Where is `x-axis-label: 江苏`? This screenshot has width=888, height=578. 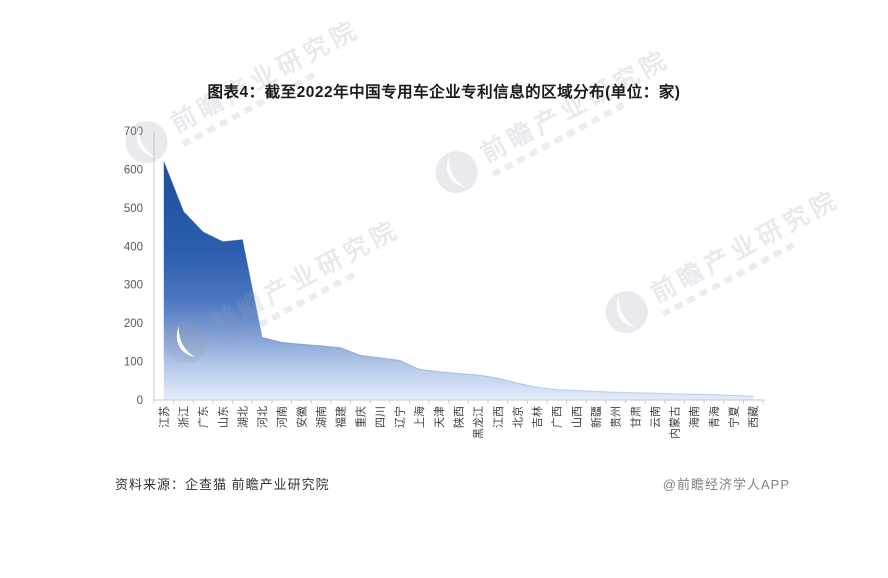
x-axis-label: 江苏 is located at coordinates (164, 417).